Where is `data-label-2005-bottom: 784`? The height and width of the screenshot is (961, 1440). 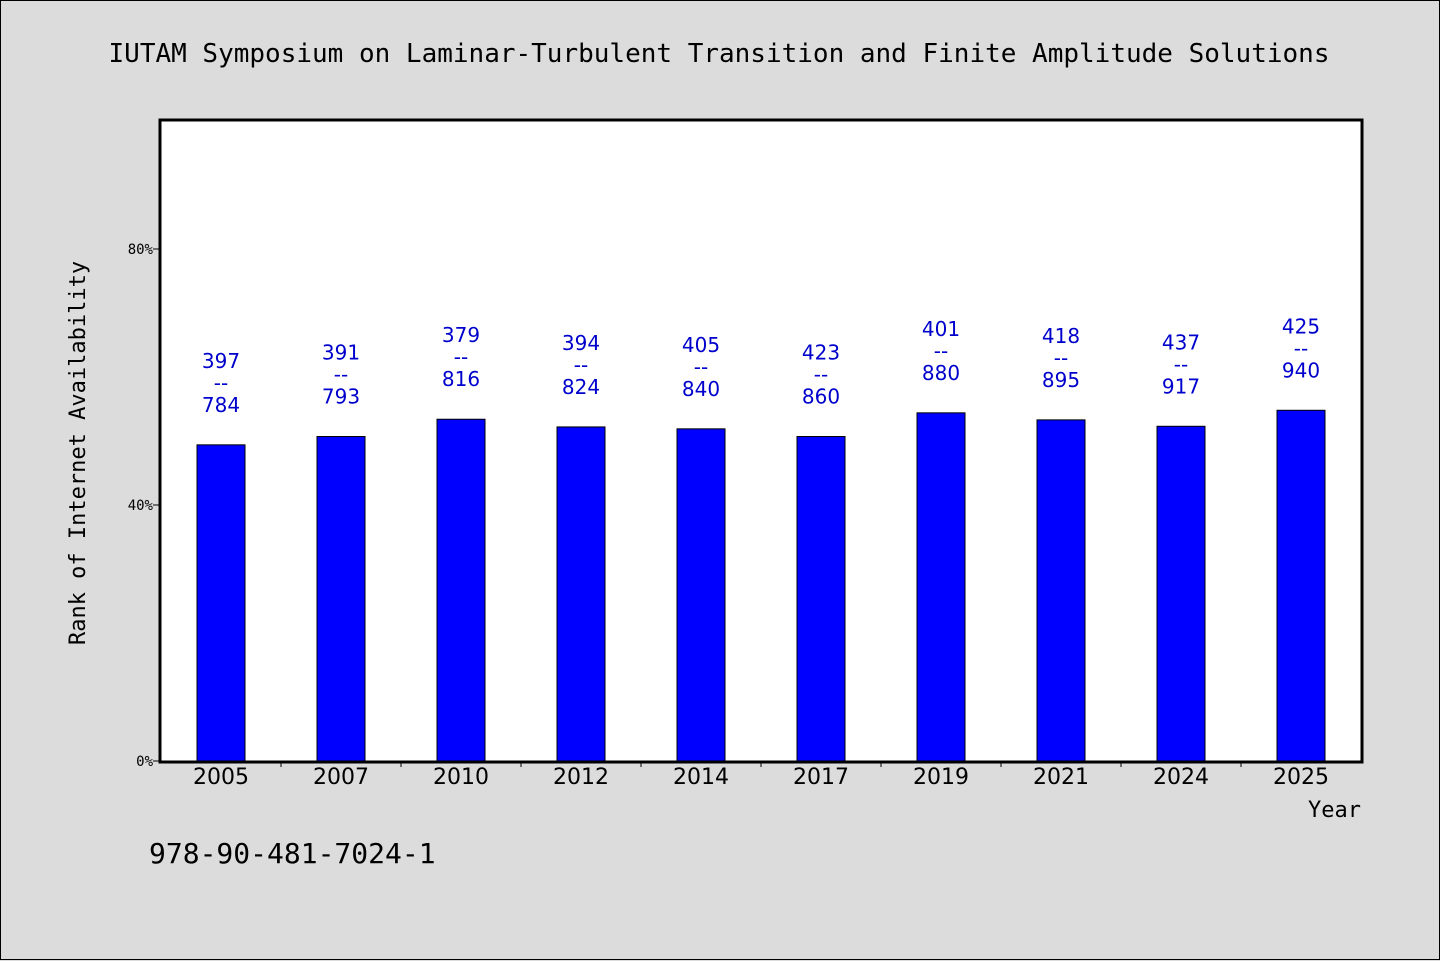 data-label-2005-bottom: 784 is located at coordinates (221, 405).